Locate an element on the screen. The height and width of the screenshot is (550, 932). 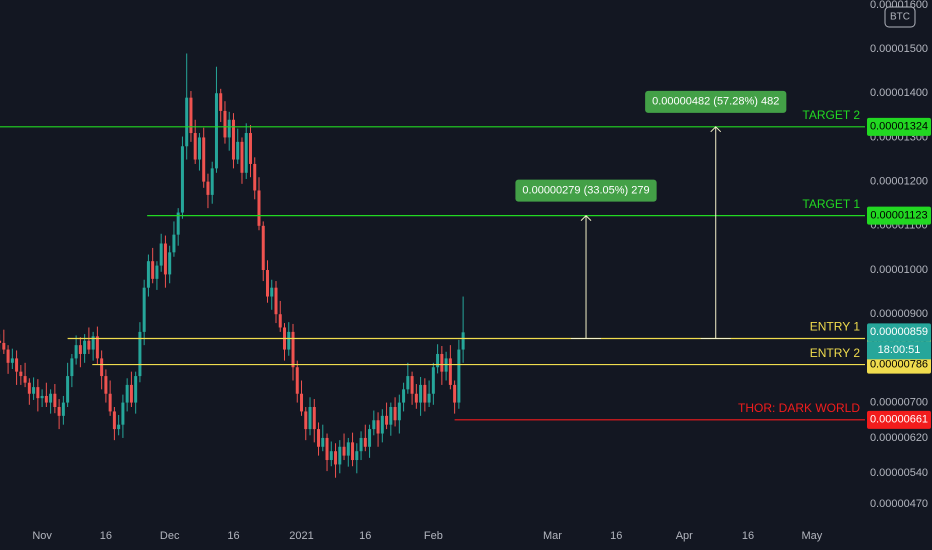
currency: BTC is located at coordinates (900, 17).